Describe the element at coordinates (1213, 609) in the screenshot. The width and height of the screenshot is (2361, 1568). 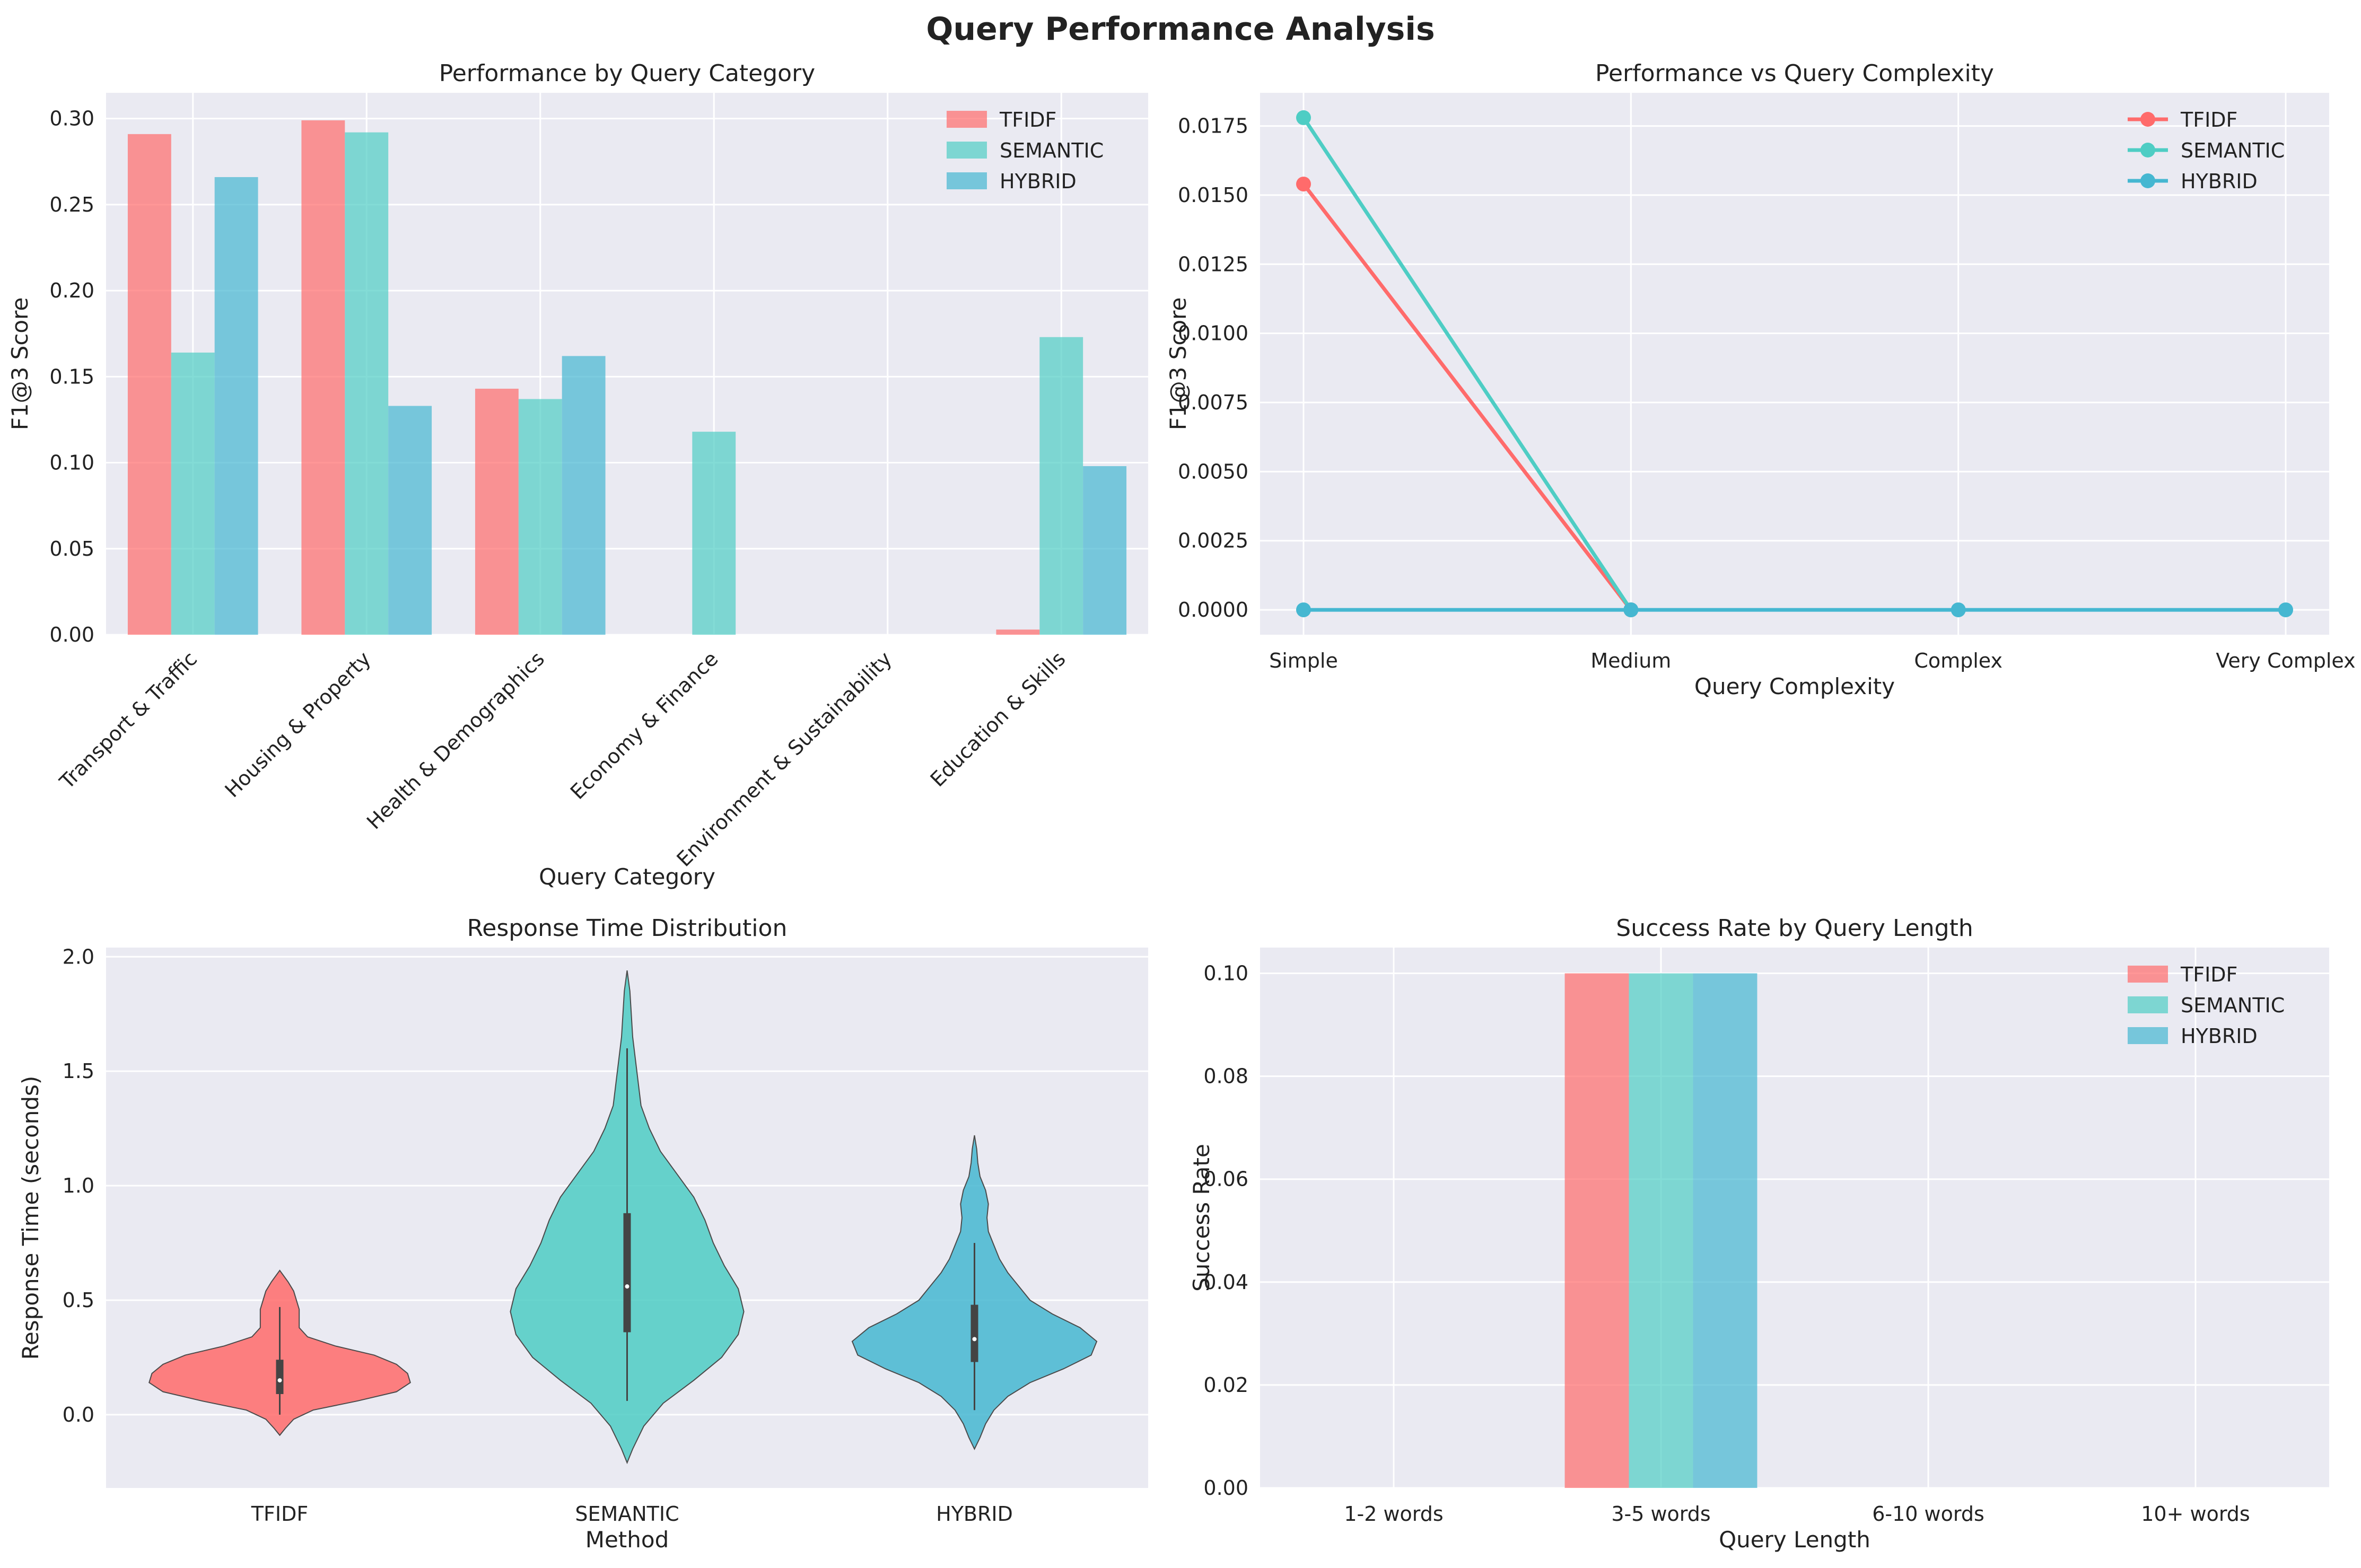
I see `y-tick-label: 0.0000` at that location.